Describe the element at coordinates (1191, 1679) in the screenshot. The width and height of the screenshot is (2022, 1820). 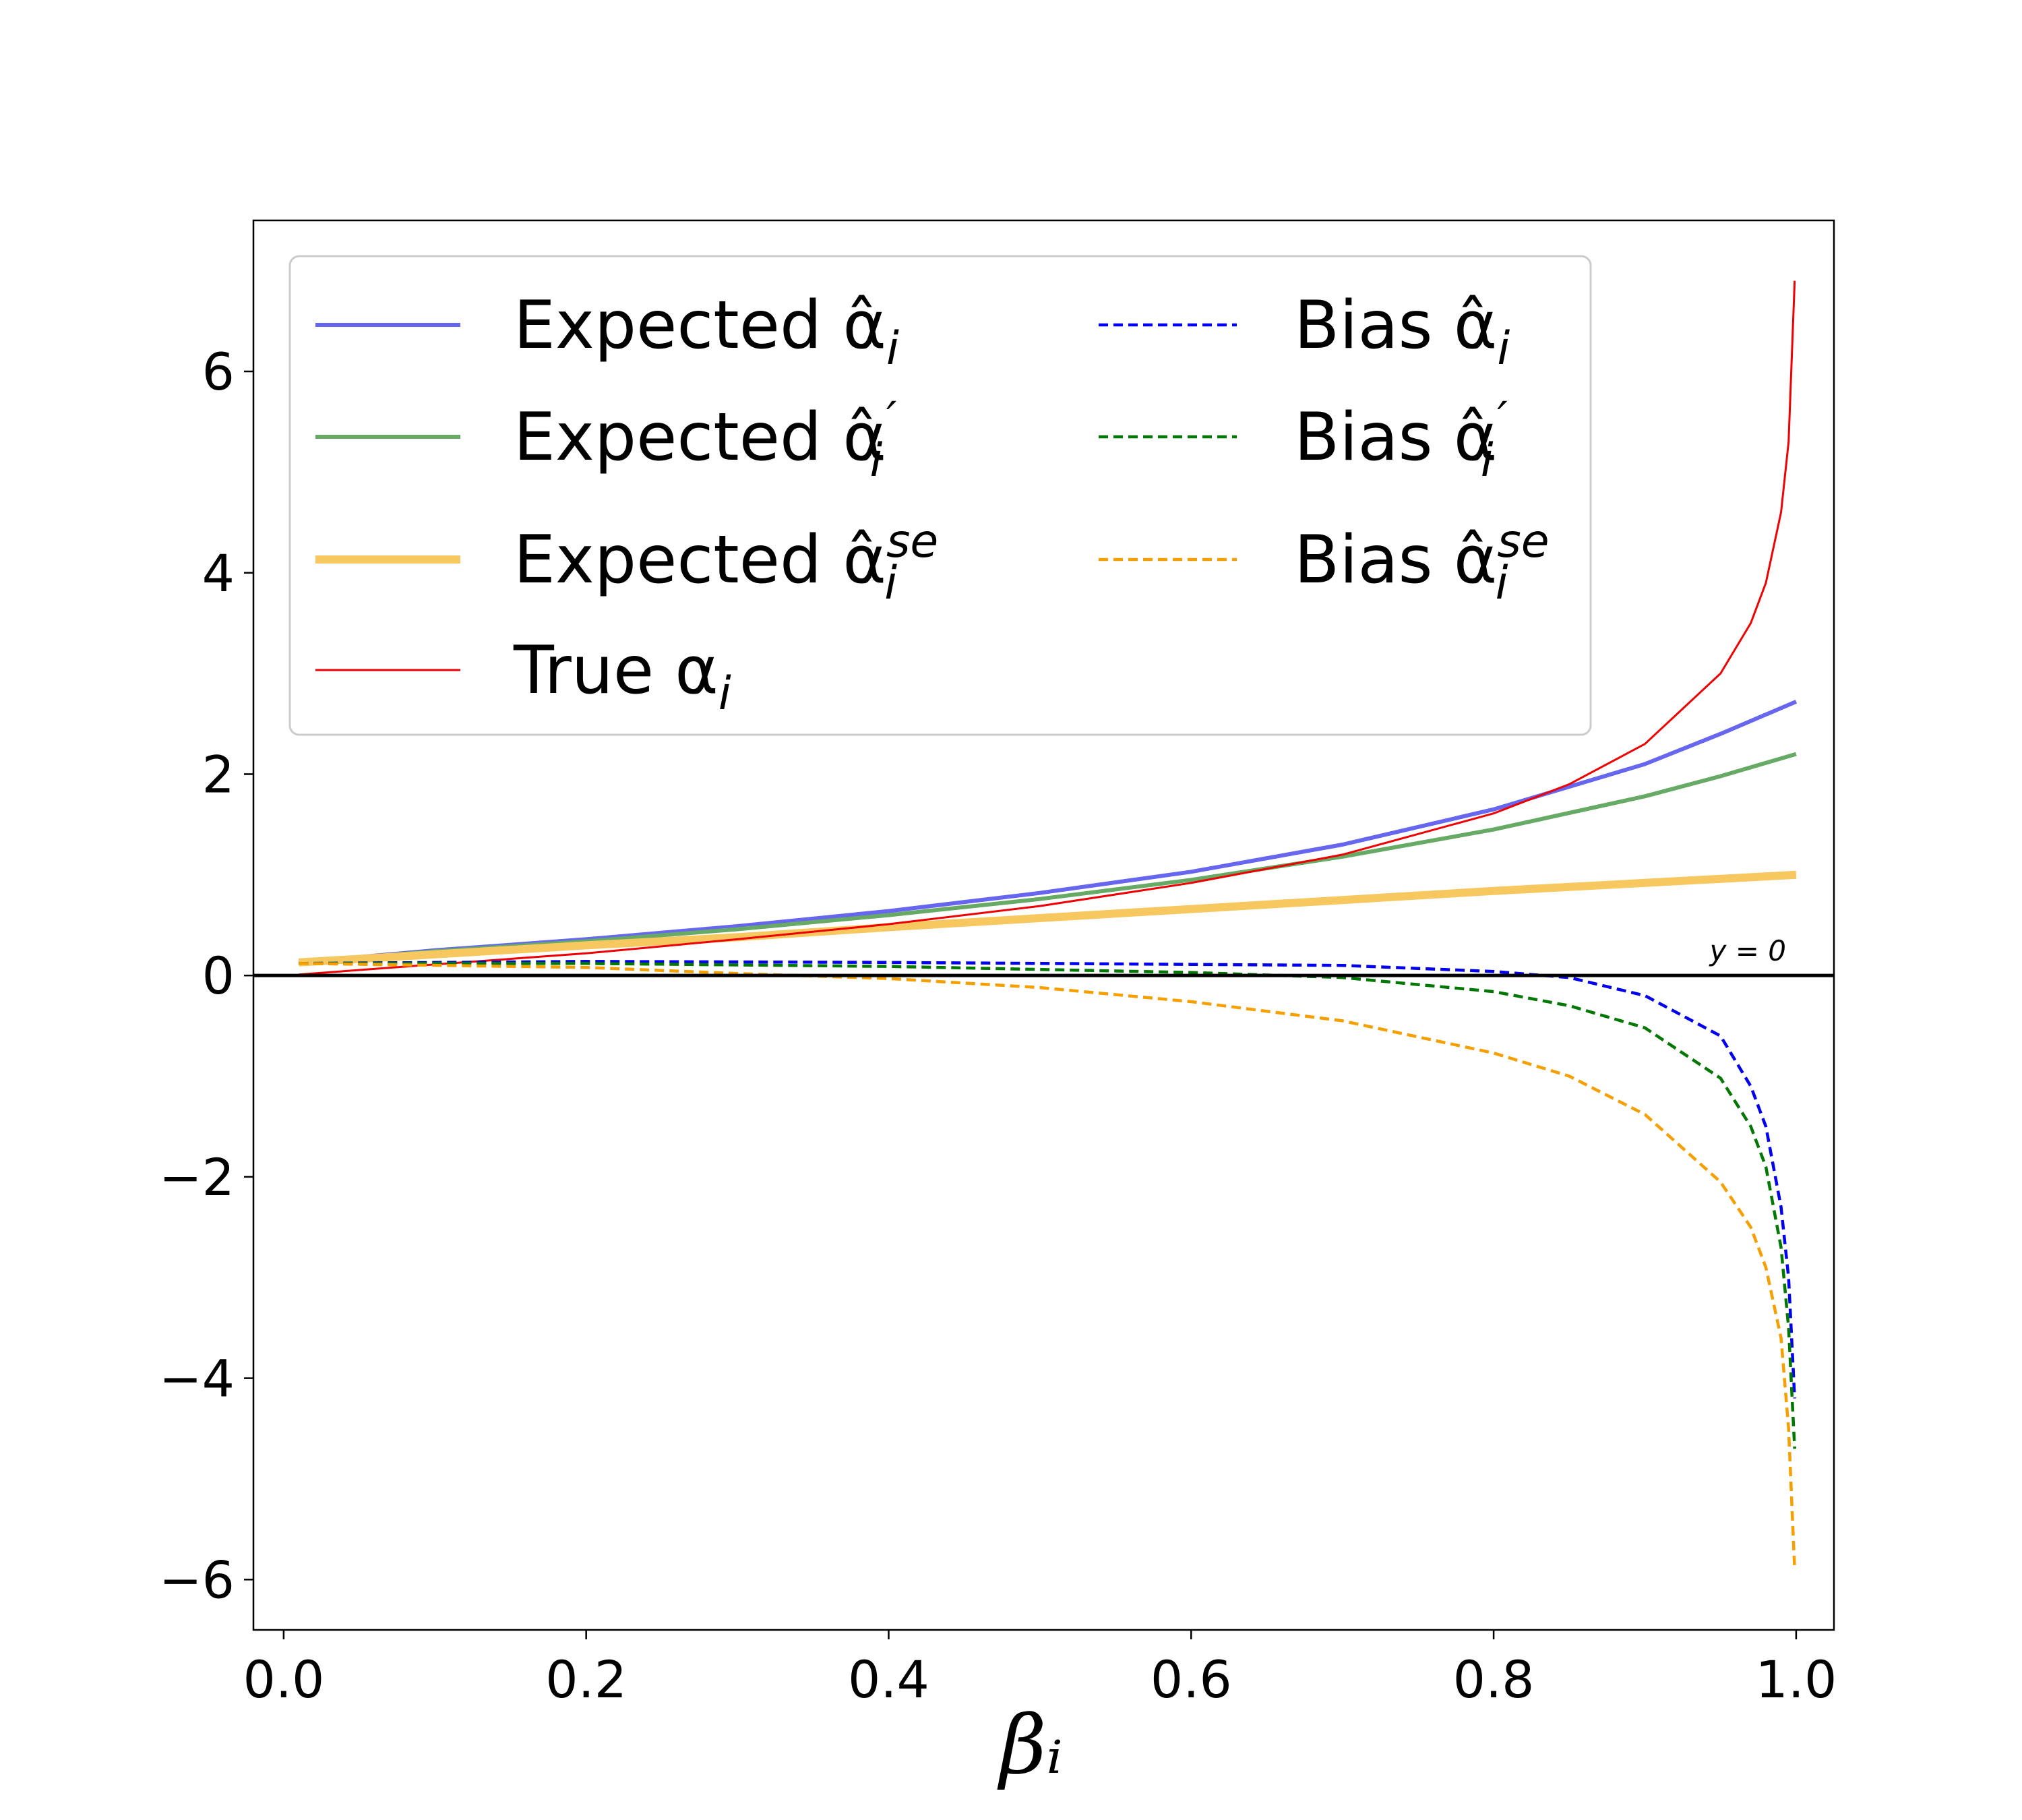
I see `x-tick-label: 0.6` at that location.